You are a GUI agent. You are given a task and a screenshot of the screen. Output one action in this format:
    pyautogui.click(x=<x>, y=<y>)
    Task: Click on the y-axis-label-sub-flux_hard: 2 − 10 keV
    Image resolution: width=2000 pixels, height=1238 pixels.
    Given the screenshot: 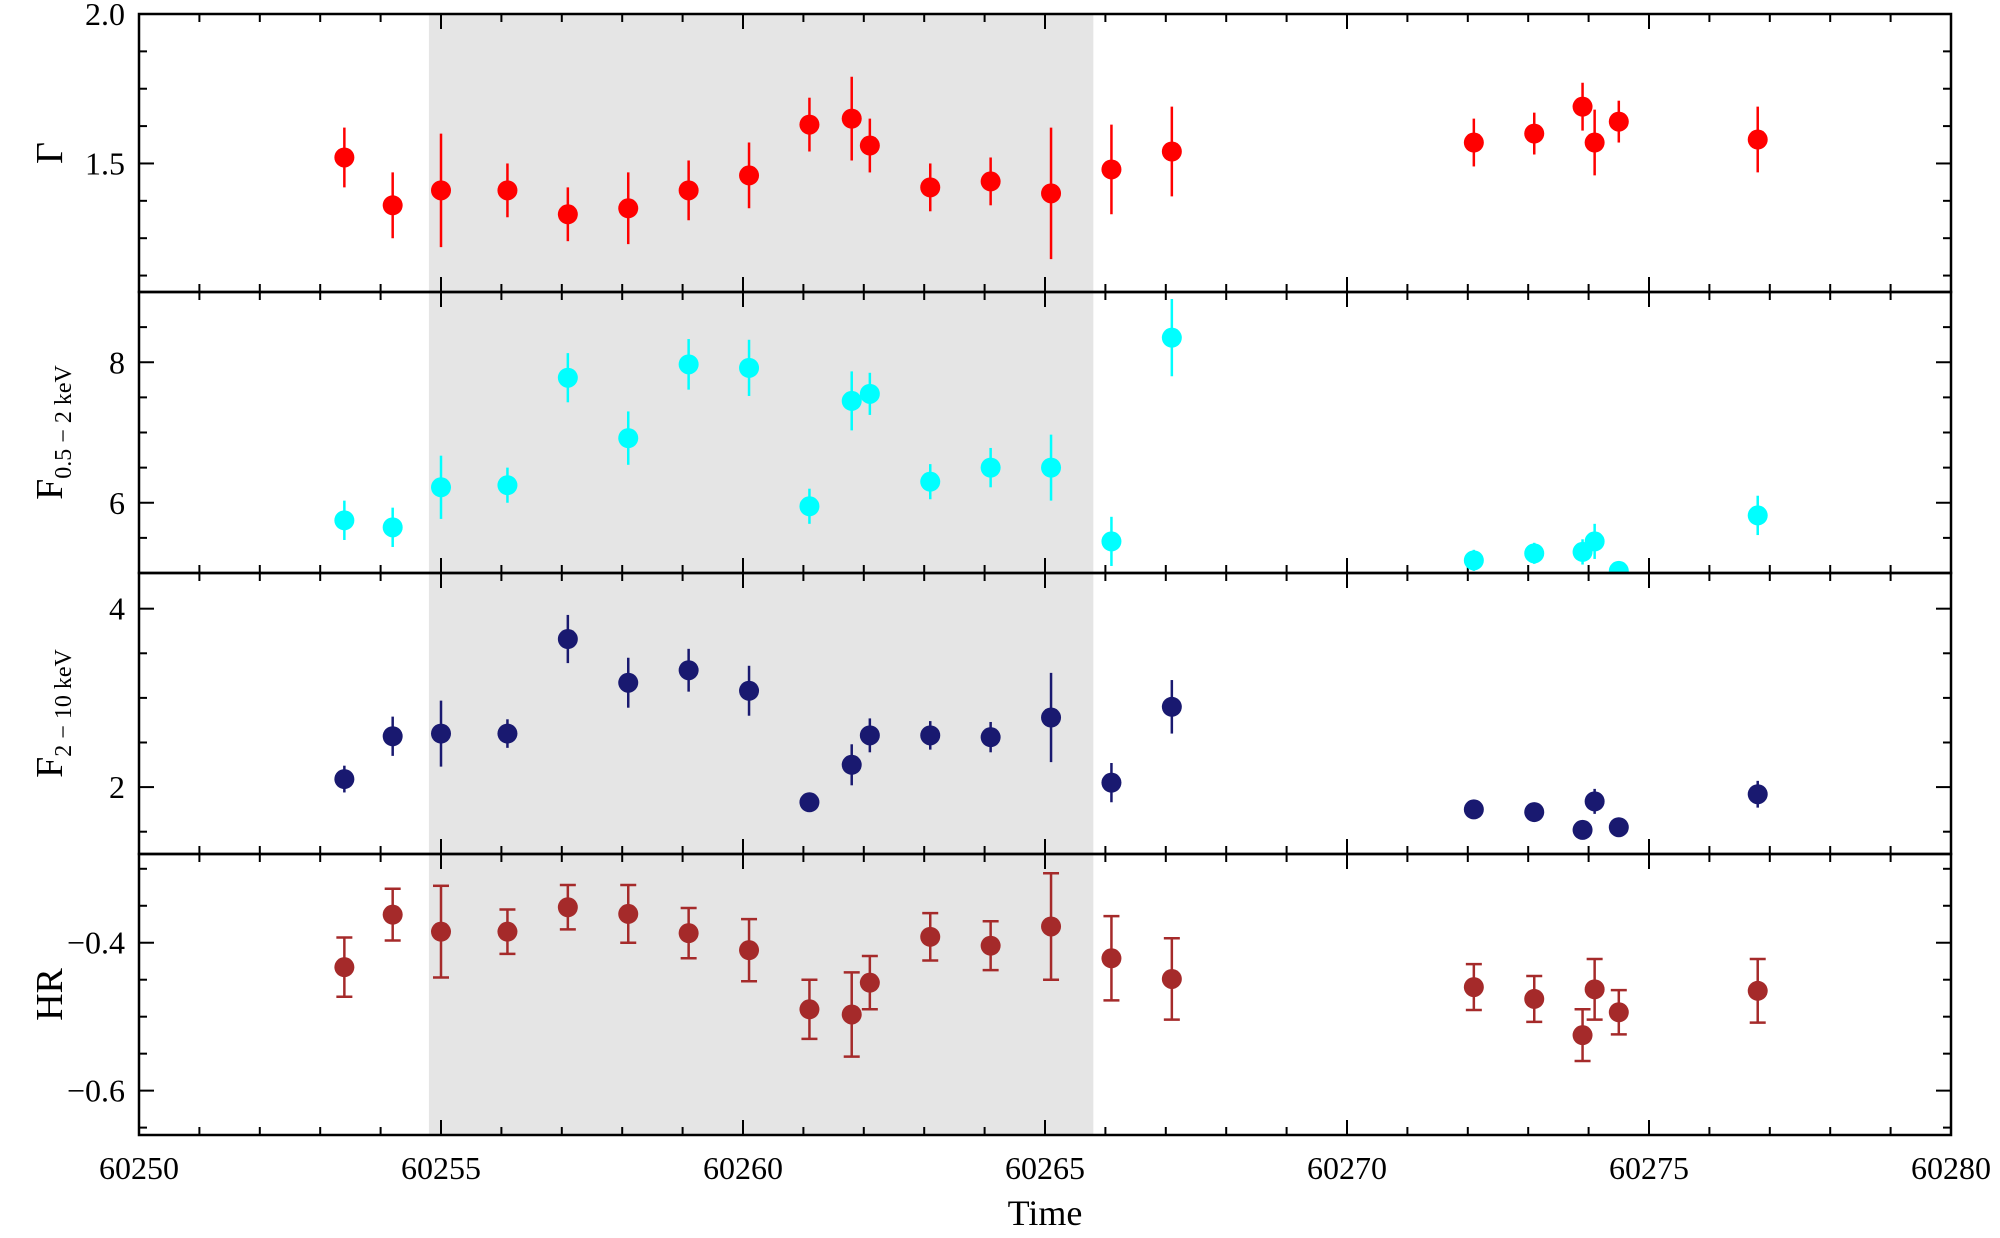 What is the action you would take?
    pyautogui.click(x=64, y=703)
    